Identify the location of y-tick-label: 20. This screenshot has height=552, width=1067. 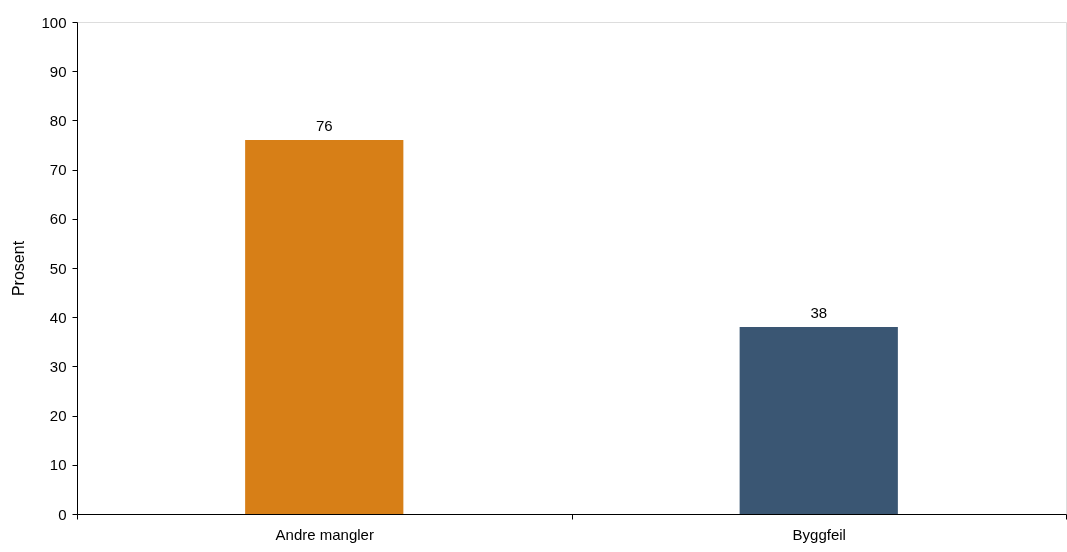
(58, 416).